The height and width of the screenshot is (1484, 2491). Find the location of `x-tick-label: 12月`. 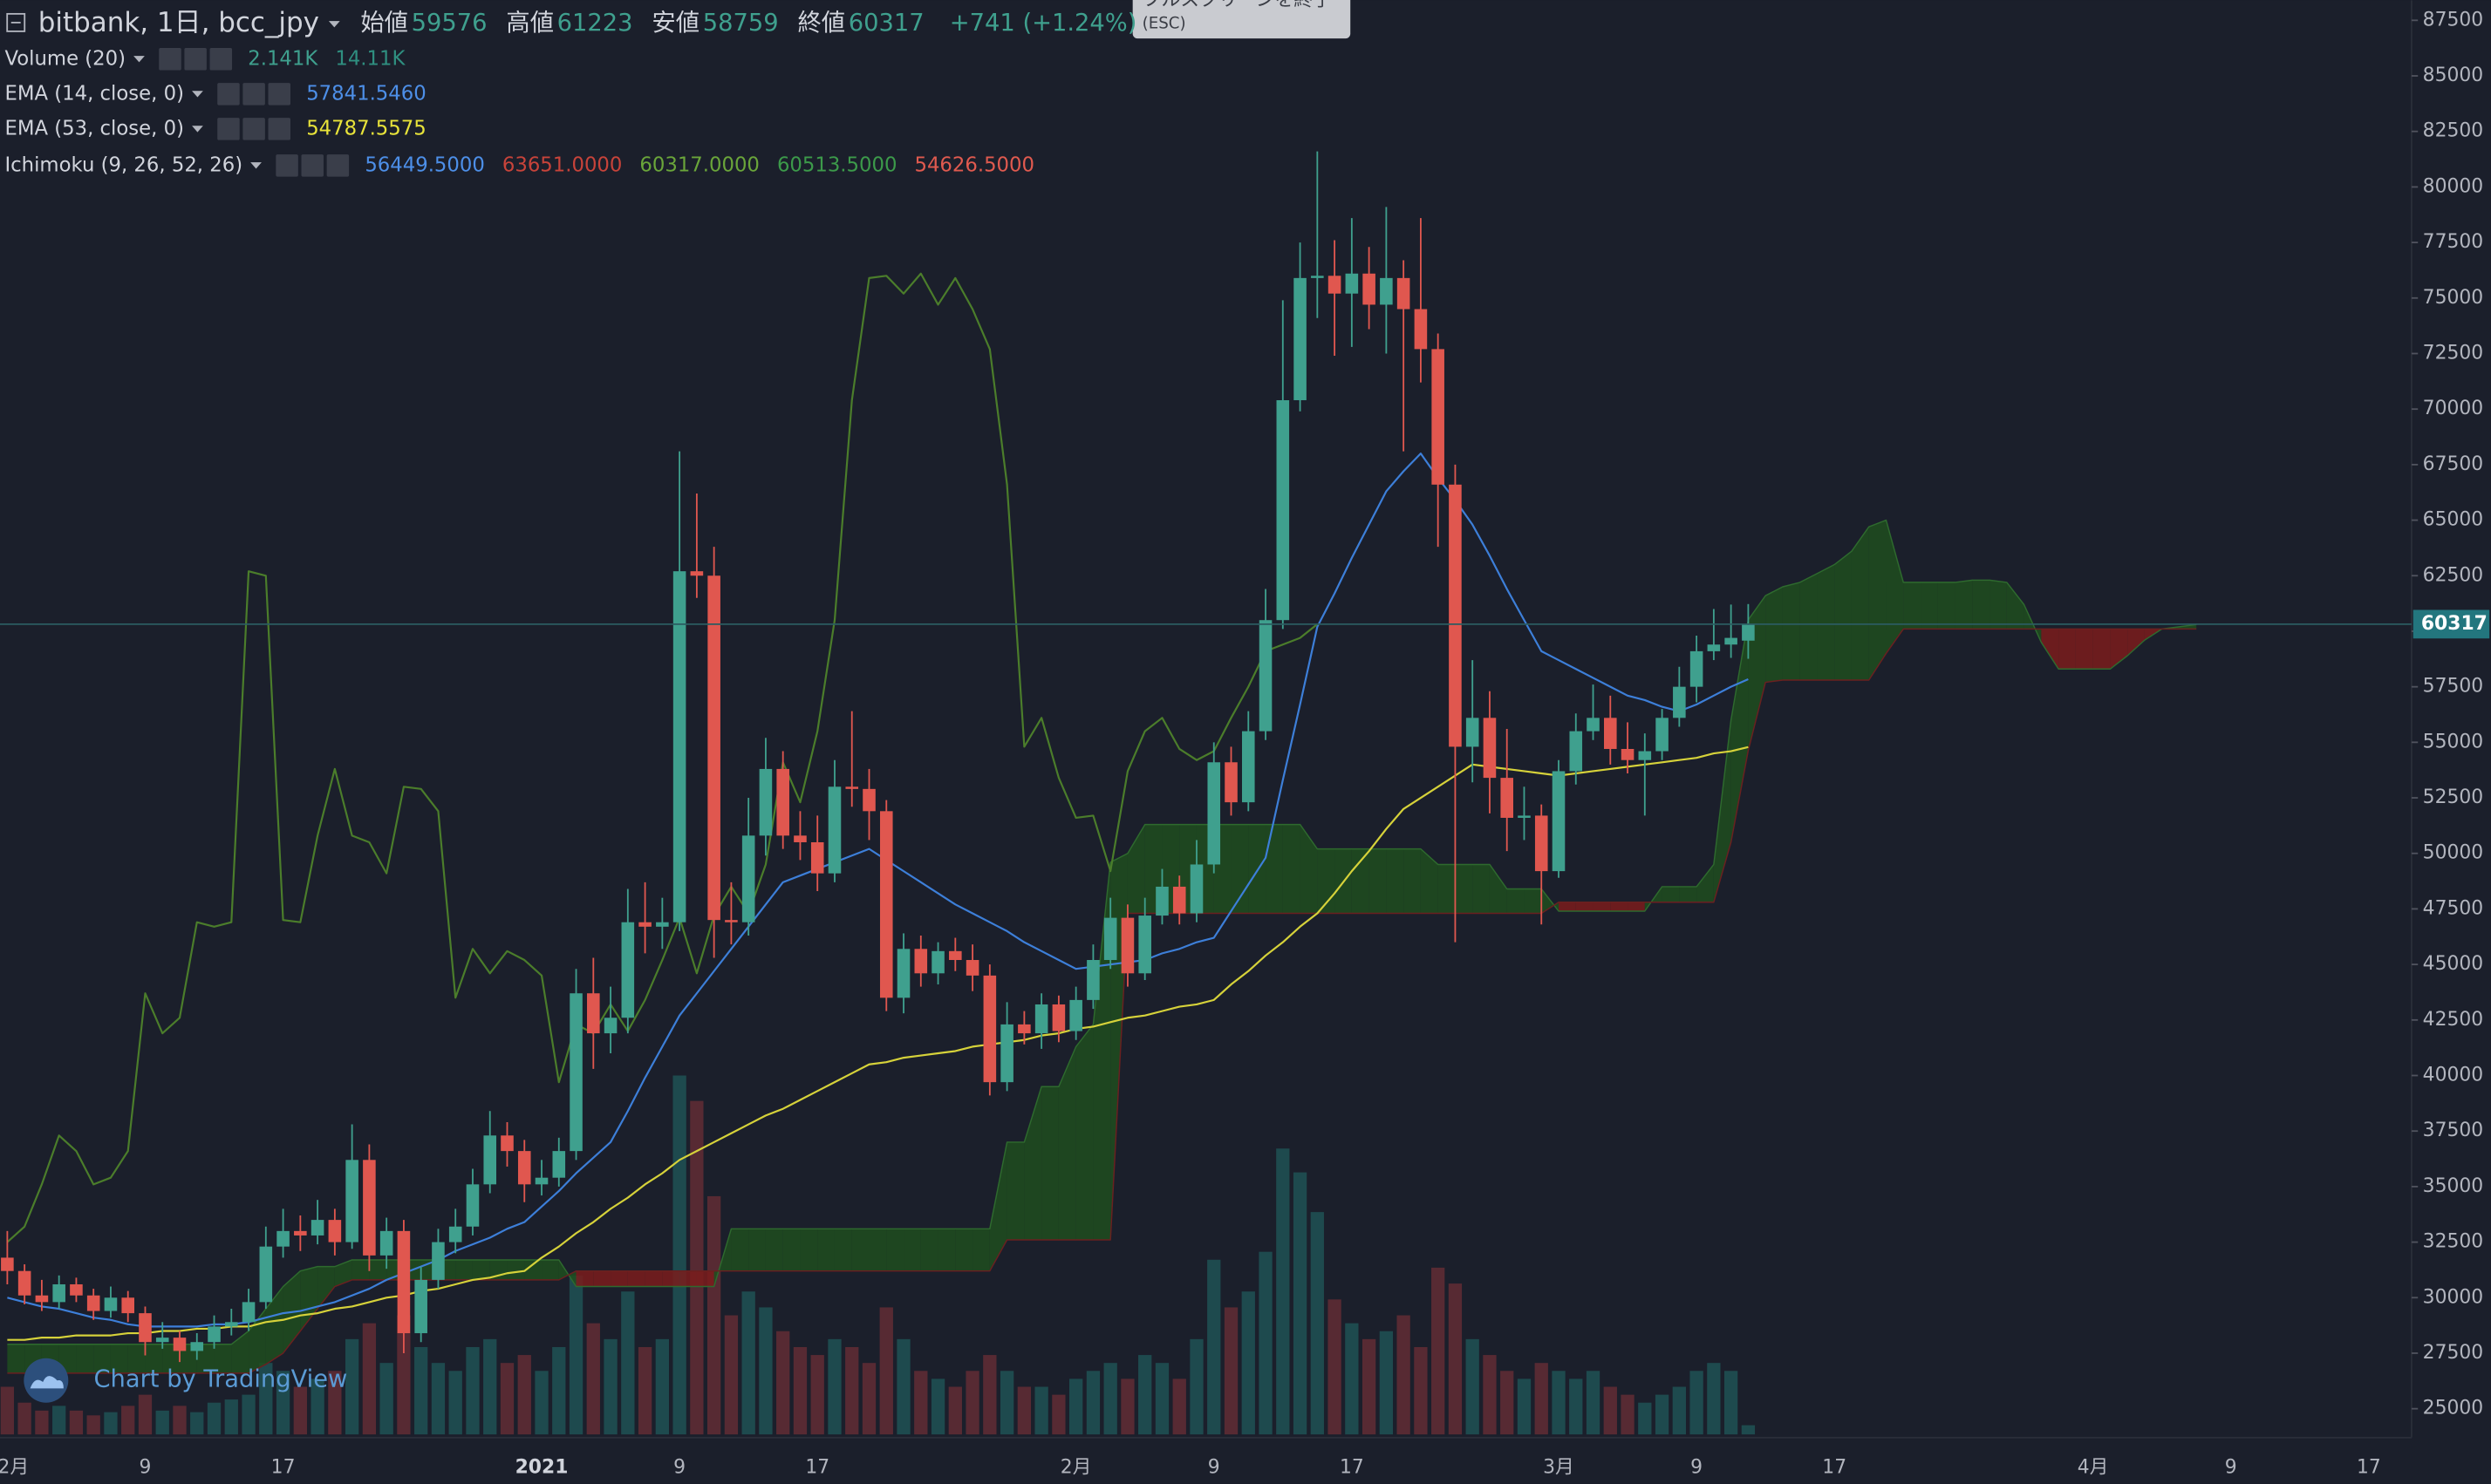

x-tick-label: 12月 is located at coordinates (14, 1467).